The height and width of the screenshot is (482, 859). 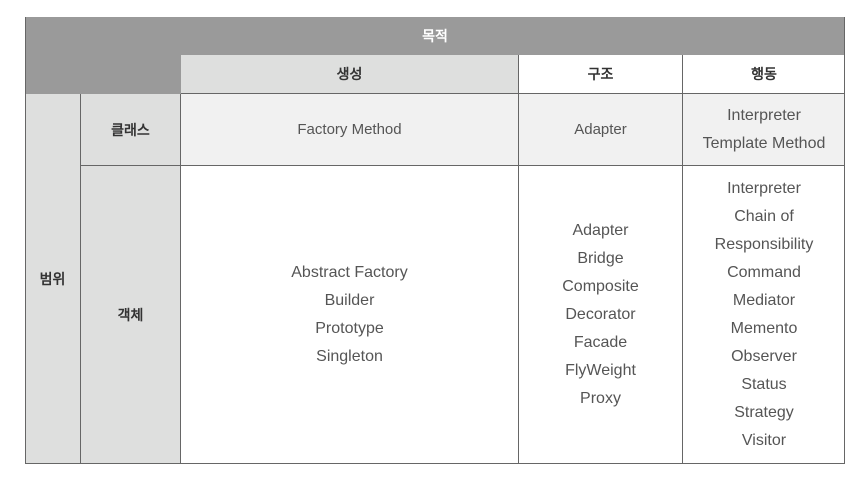 I want to click on pattern-name: FlyWeight, so click(x=600, y=370).